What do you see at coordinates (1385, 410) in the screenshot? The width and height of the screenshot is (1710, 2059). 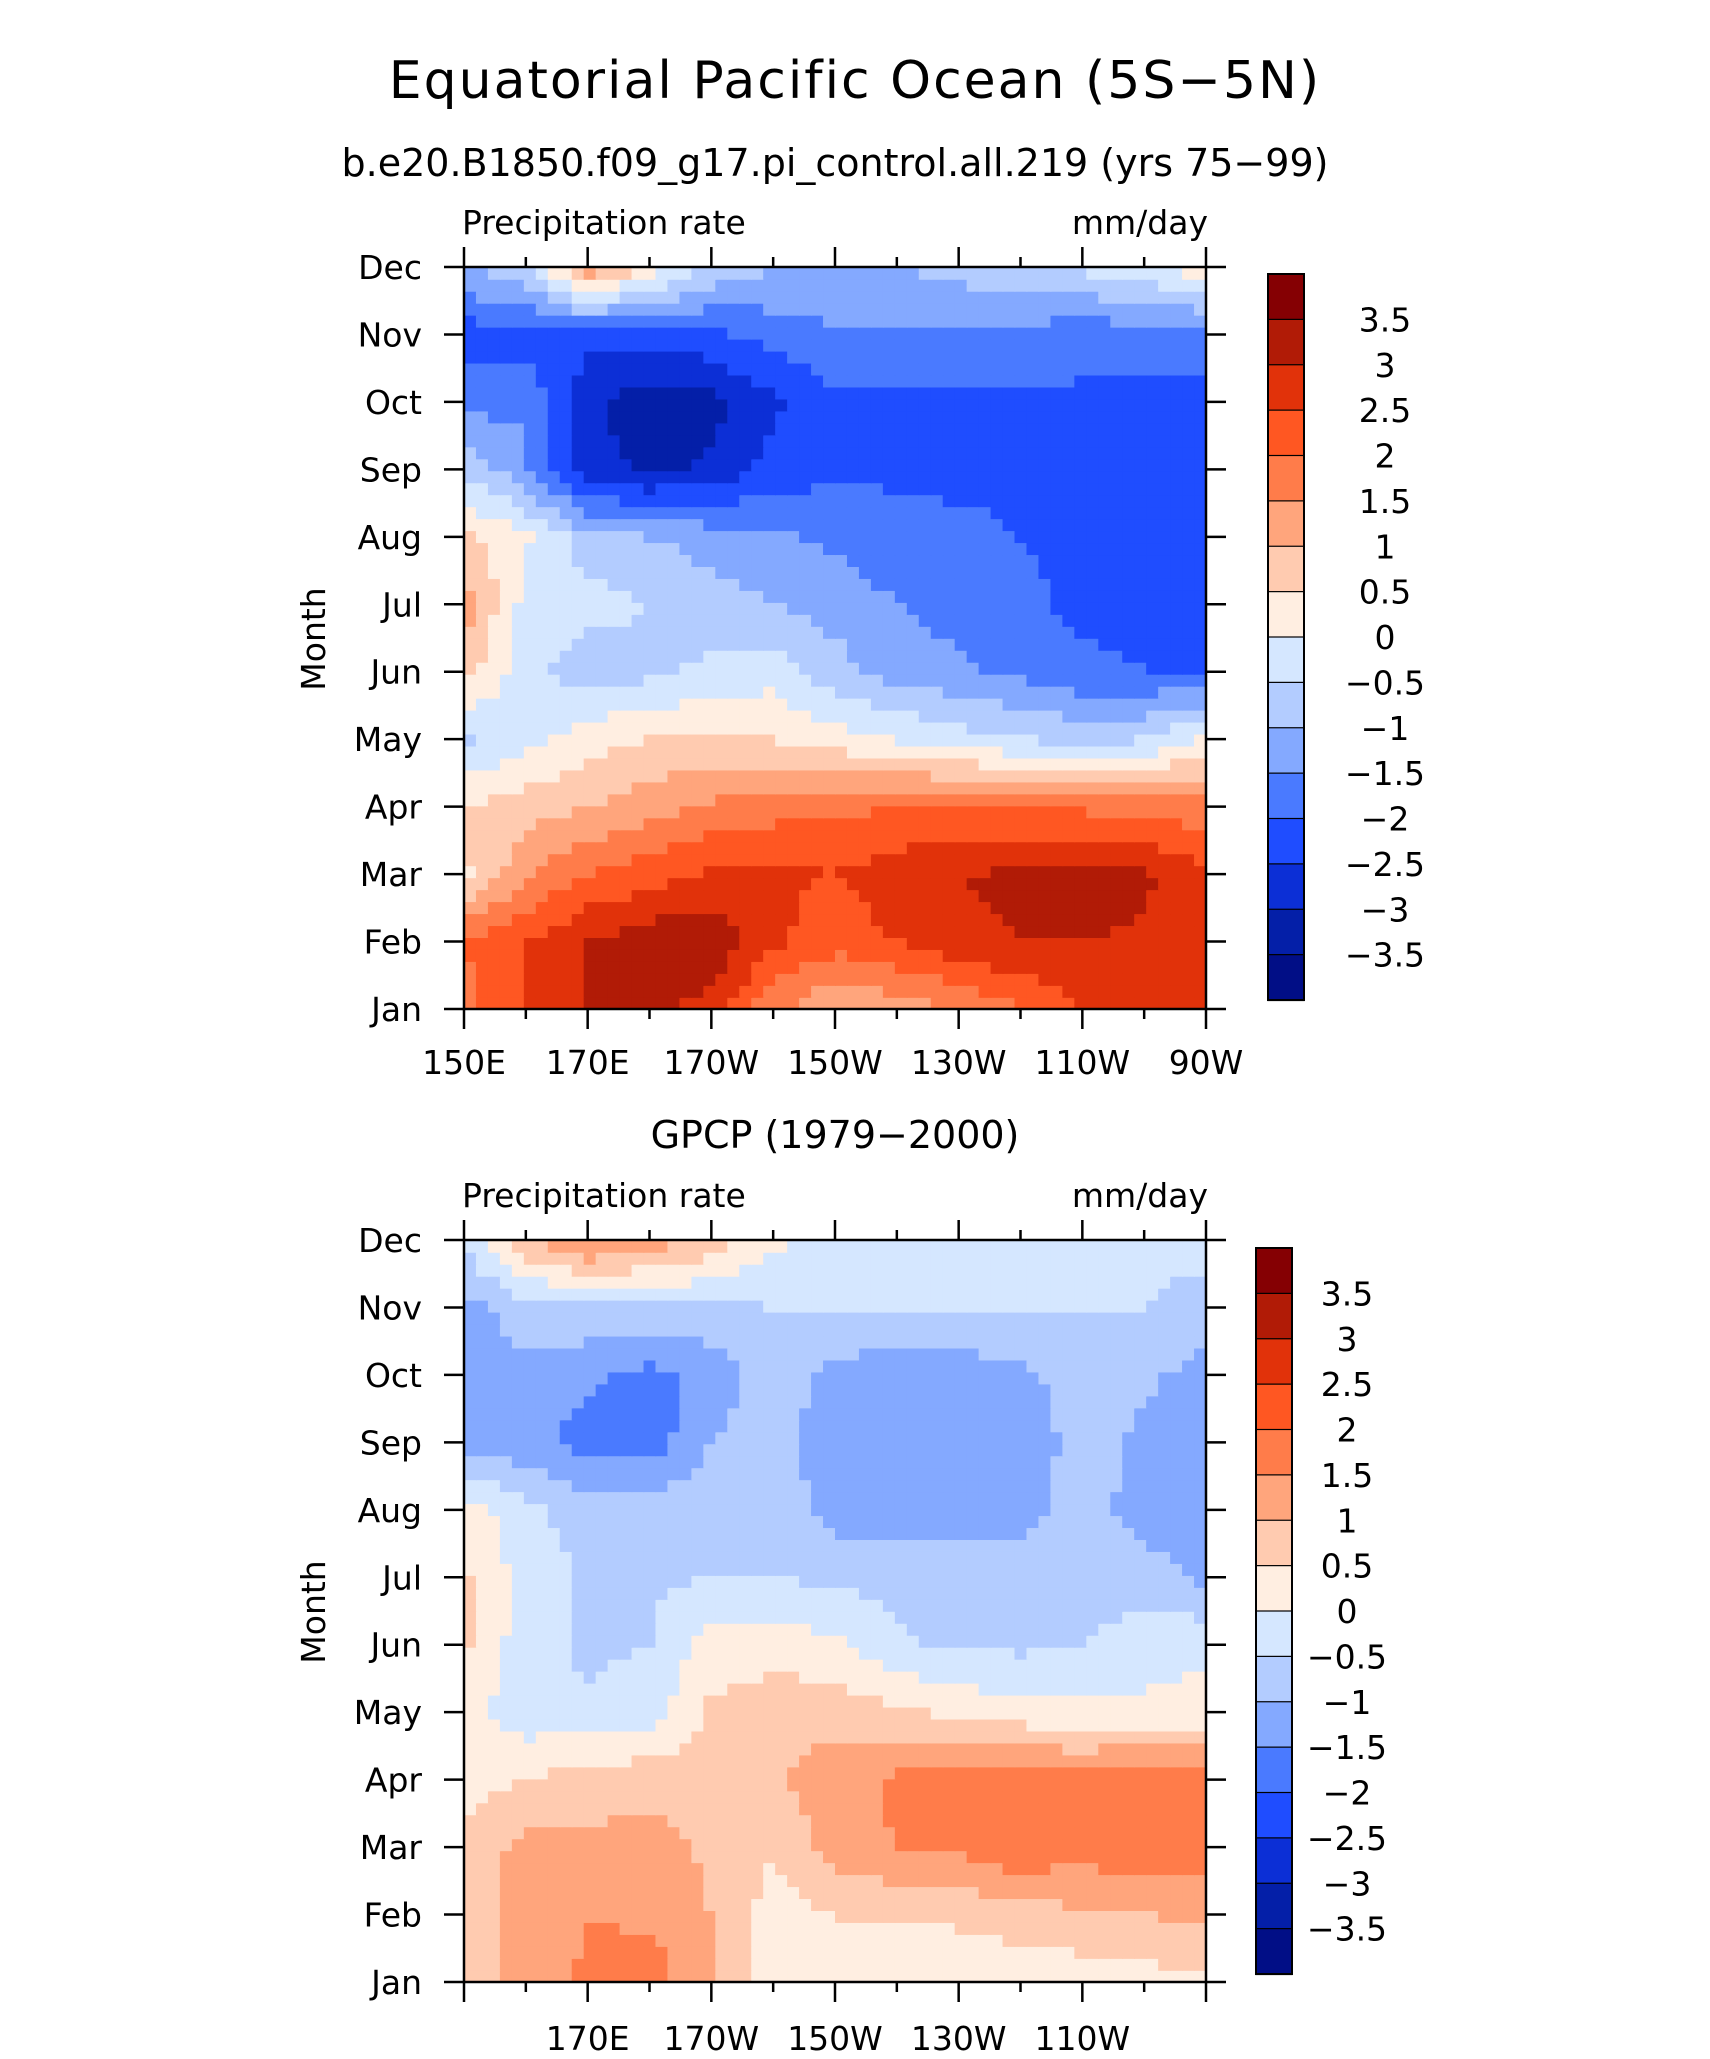 I see `colorbar-label: 2.5` at bounding box center [1385, 410].